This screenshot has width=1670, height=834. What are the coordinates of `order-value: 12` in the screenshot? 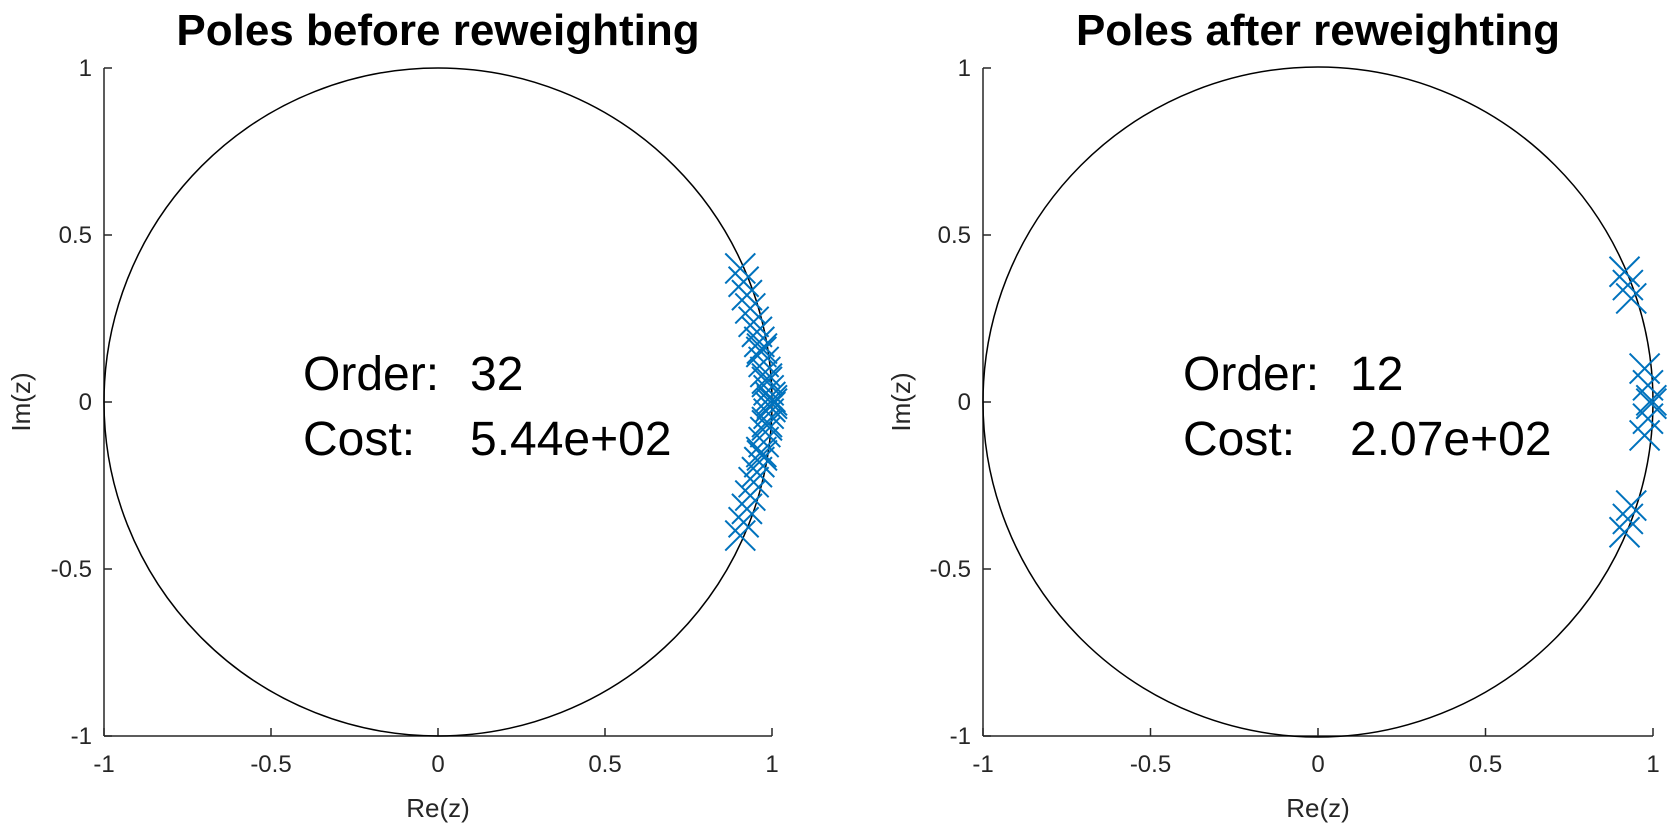 It's located at (1376, 374).